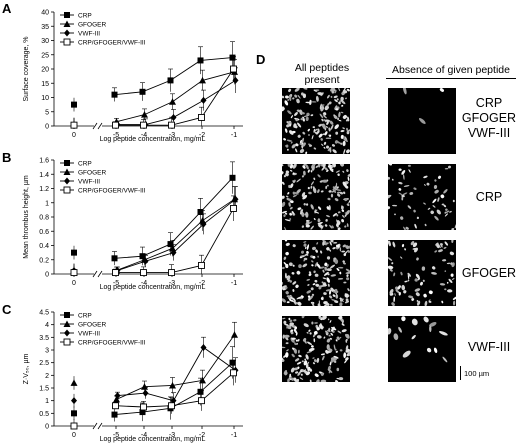  Describe the element at coordinates (202, 283) in the screenshot. I see `x-tick-label: -2` at that location.